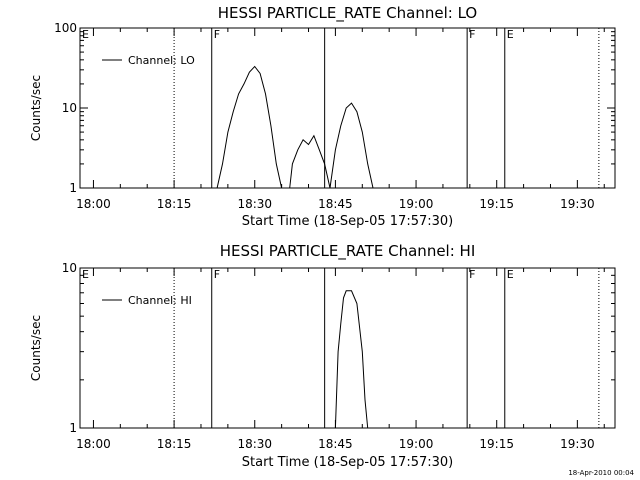 The height and width of the screenshot is (480, 640). I want to click on chart-title: HESSI PARTICLE_RATE Channel: HI, so click(348, 251).